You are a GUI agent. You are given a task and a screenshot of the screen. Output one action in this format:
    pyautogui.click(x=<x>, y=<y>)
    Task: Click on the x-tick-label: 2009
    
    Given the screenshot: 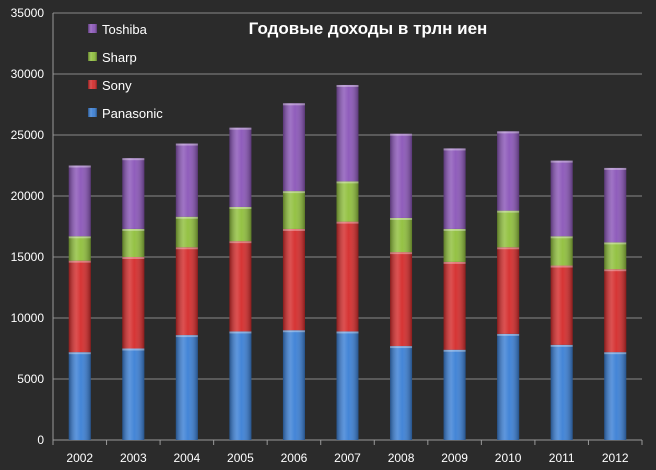 What is the action you would take?
    pyautogui.click(x=454, y=458)
    